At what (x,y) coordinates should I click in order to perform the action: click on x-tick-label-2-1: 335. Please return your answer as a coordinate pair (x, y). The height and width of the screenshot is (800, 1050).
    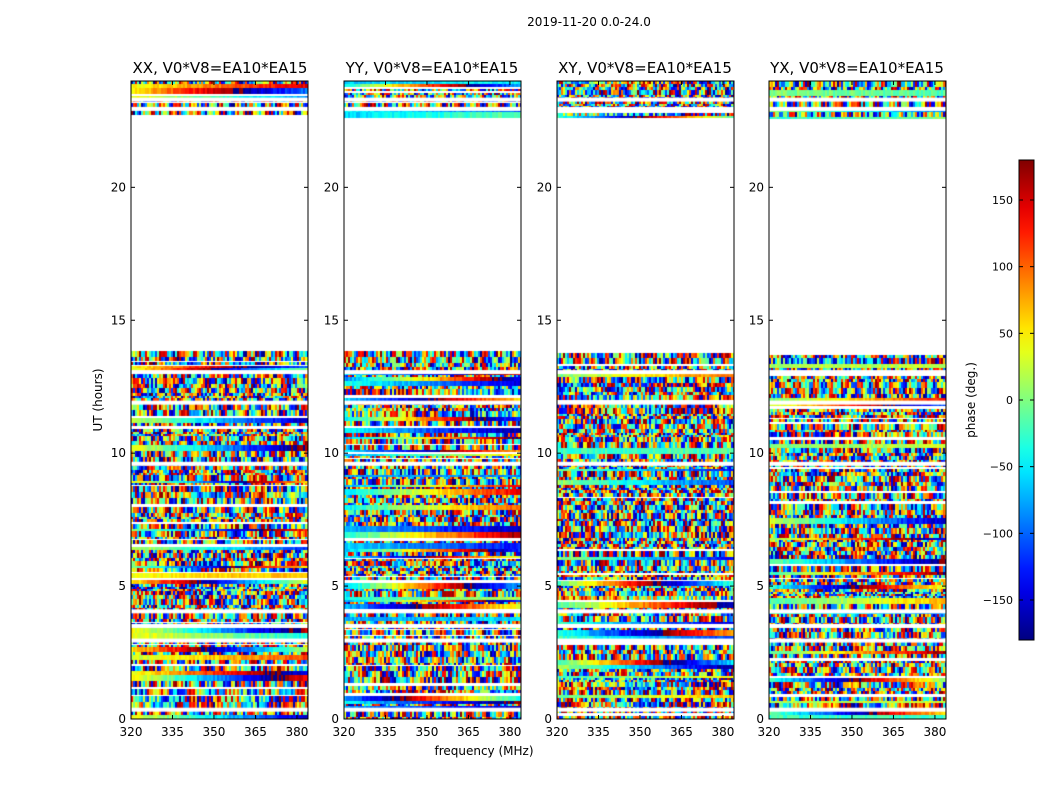
    Looking at the image, I should click on (598, 732).